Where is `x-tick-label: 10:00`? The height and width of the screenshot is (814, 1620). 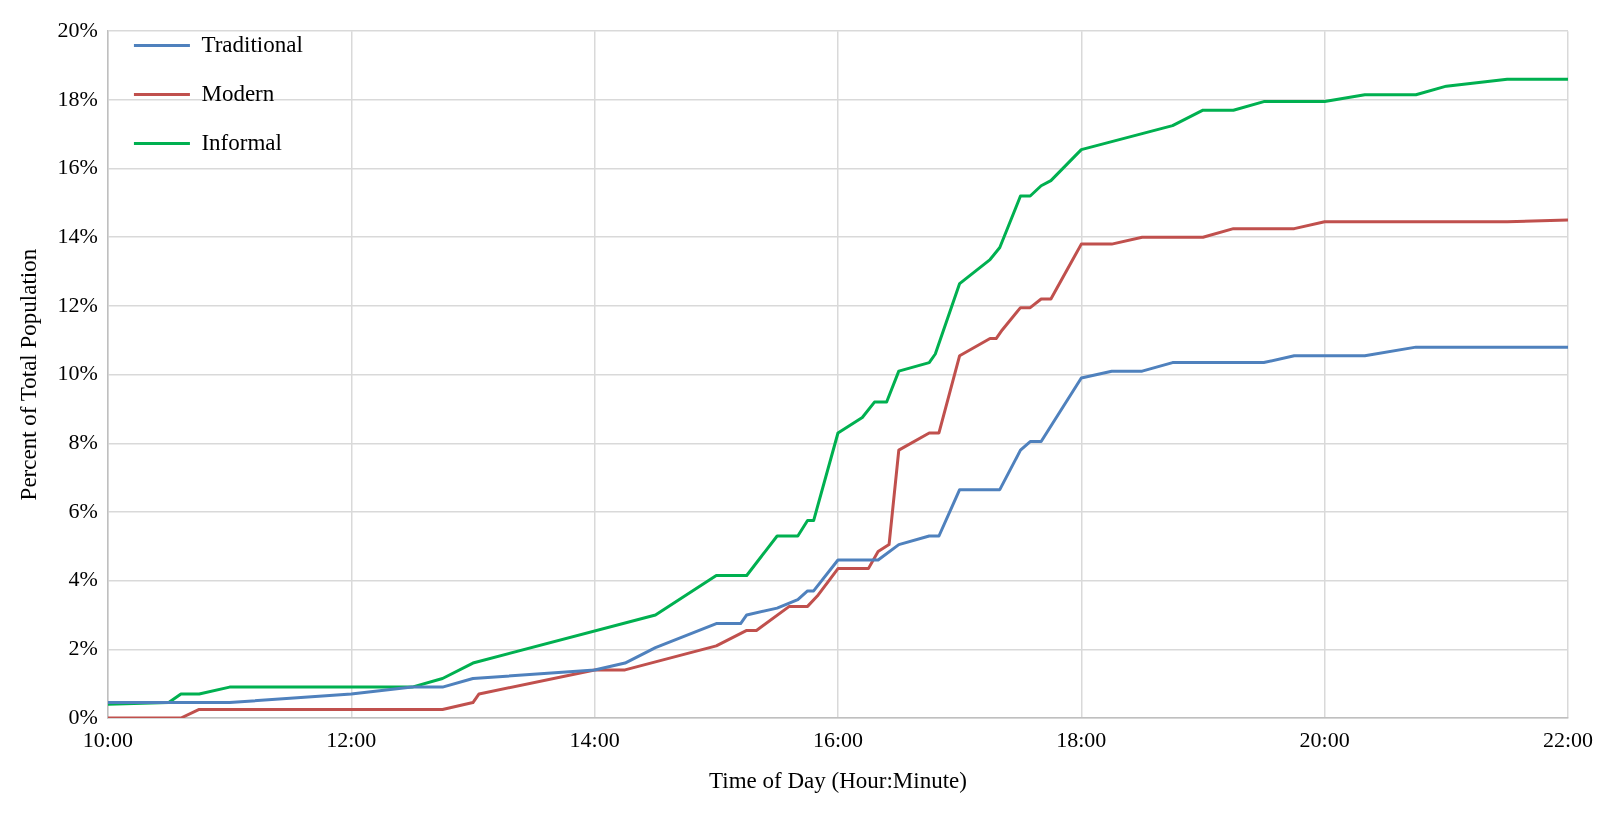 x-tick-label: 10:00 is located at coordinates (107, 739).